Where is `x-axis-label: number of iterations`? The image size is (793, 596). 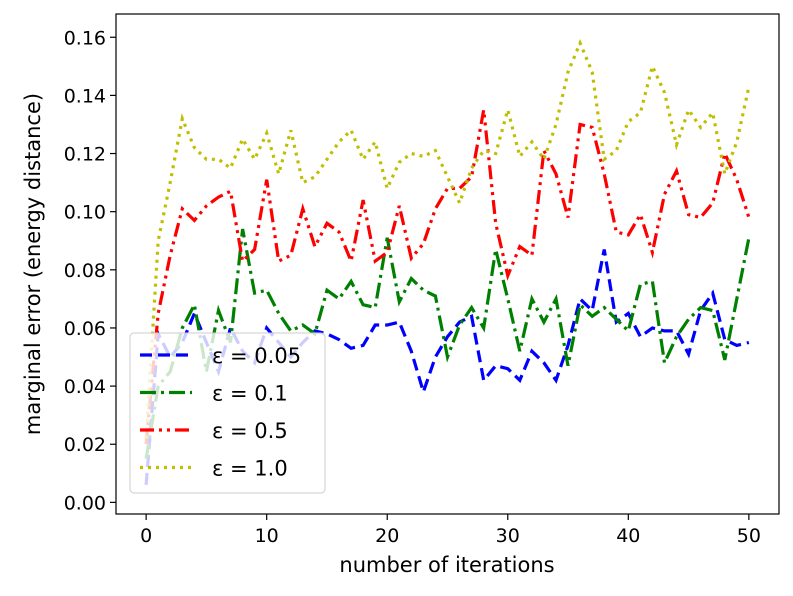
x-axis-label: number of iterations is located at coordinates (446, 565).